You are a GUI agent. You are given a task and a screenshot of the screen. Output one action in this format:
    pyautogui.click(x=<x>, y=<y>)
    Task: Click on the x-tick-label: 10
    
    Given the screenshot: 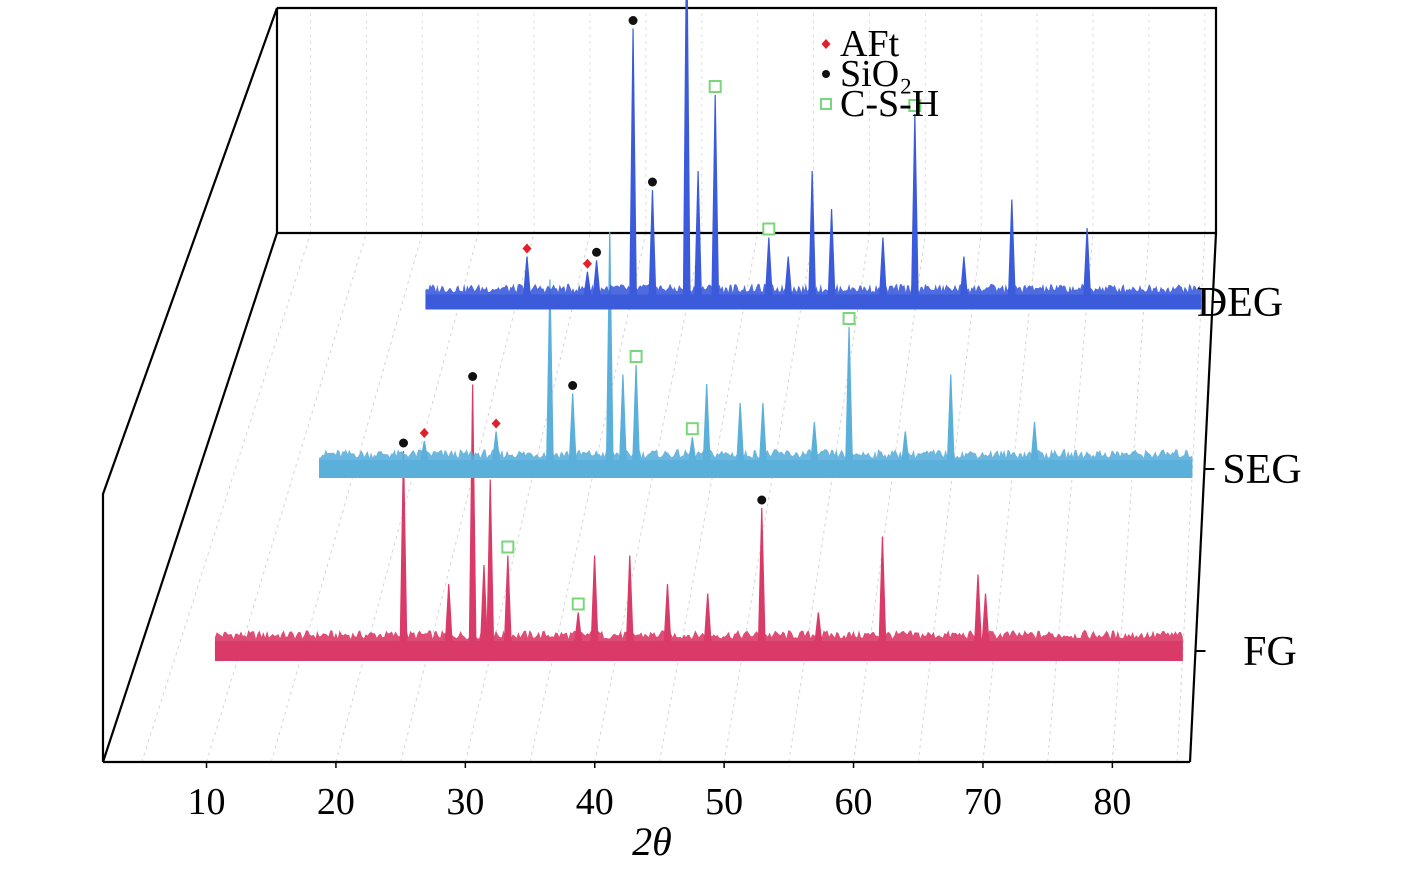 What is the action you would take?
    pyautogui.click(x=207, y=802)
    